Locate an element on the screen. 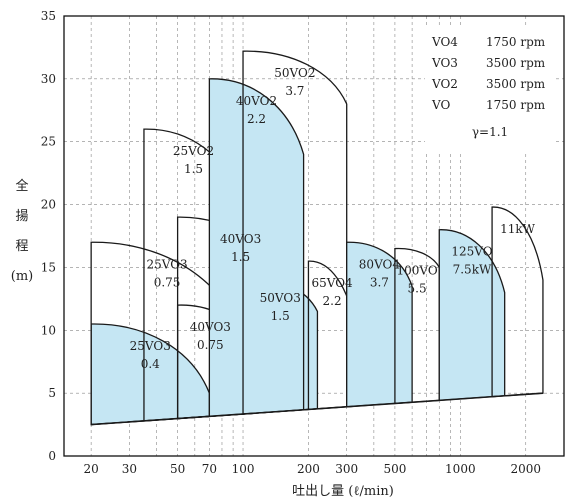 The width and height of the screenshot is (571, 500). y-axis-label: 全揚程 (m) is located at coordinates (22, 231).